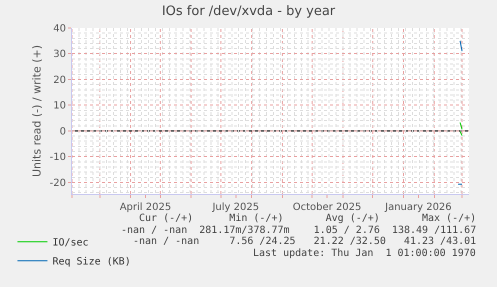  Describe the element at coordinates (63, 132) in the screenshot. I see `y-tick-label: 0` at that location.